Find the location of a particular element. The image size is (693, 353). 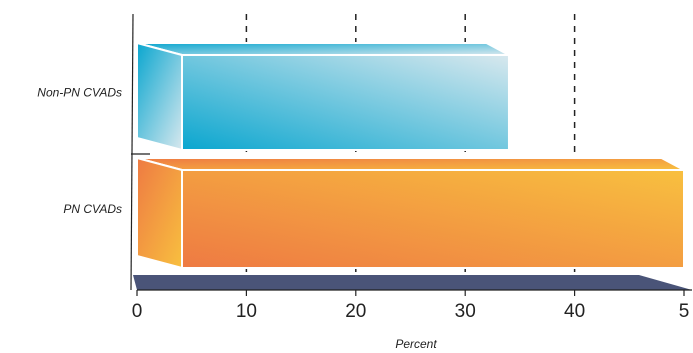

tick-label-10: 10 is located at coordinates (246, 311).